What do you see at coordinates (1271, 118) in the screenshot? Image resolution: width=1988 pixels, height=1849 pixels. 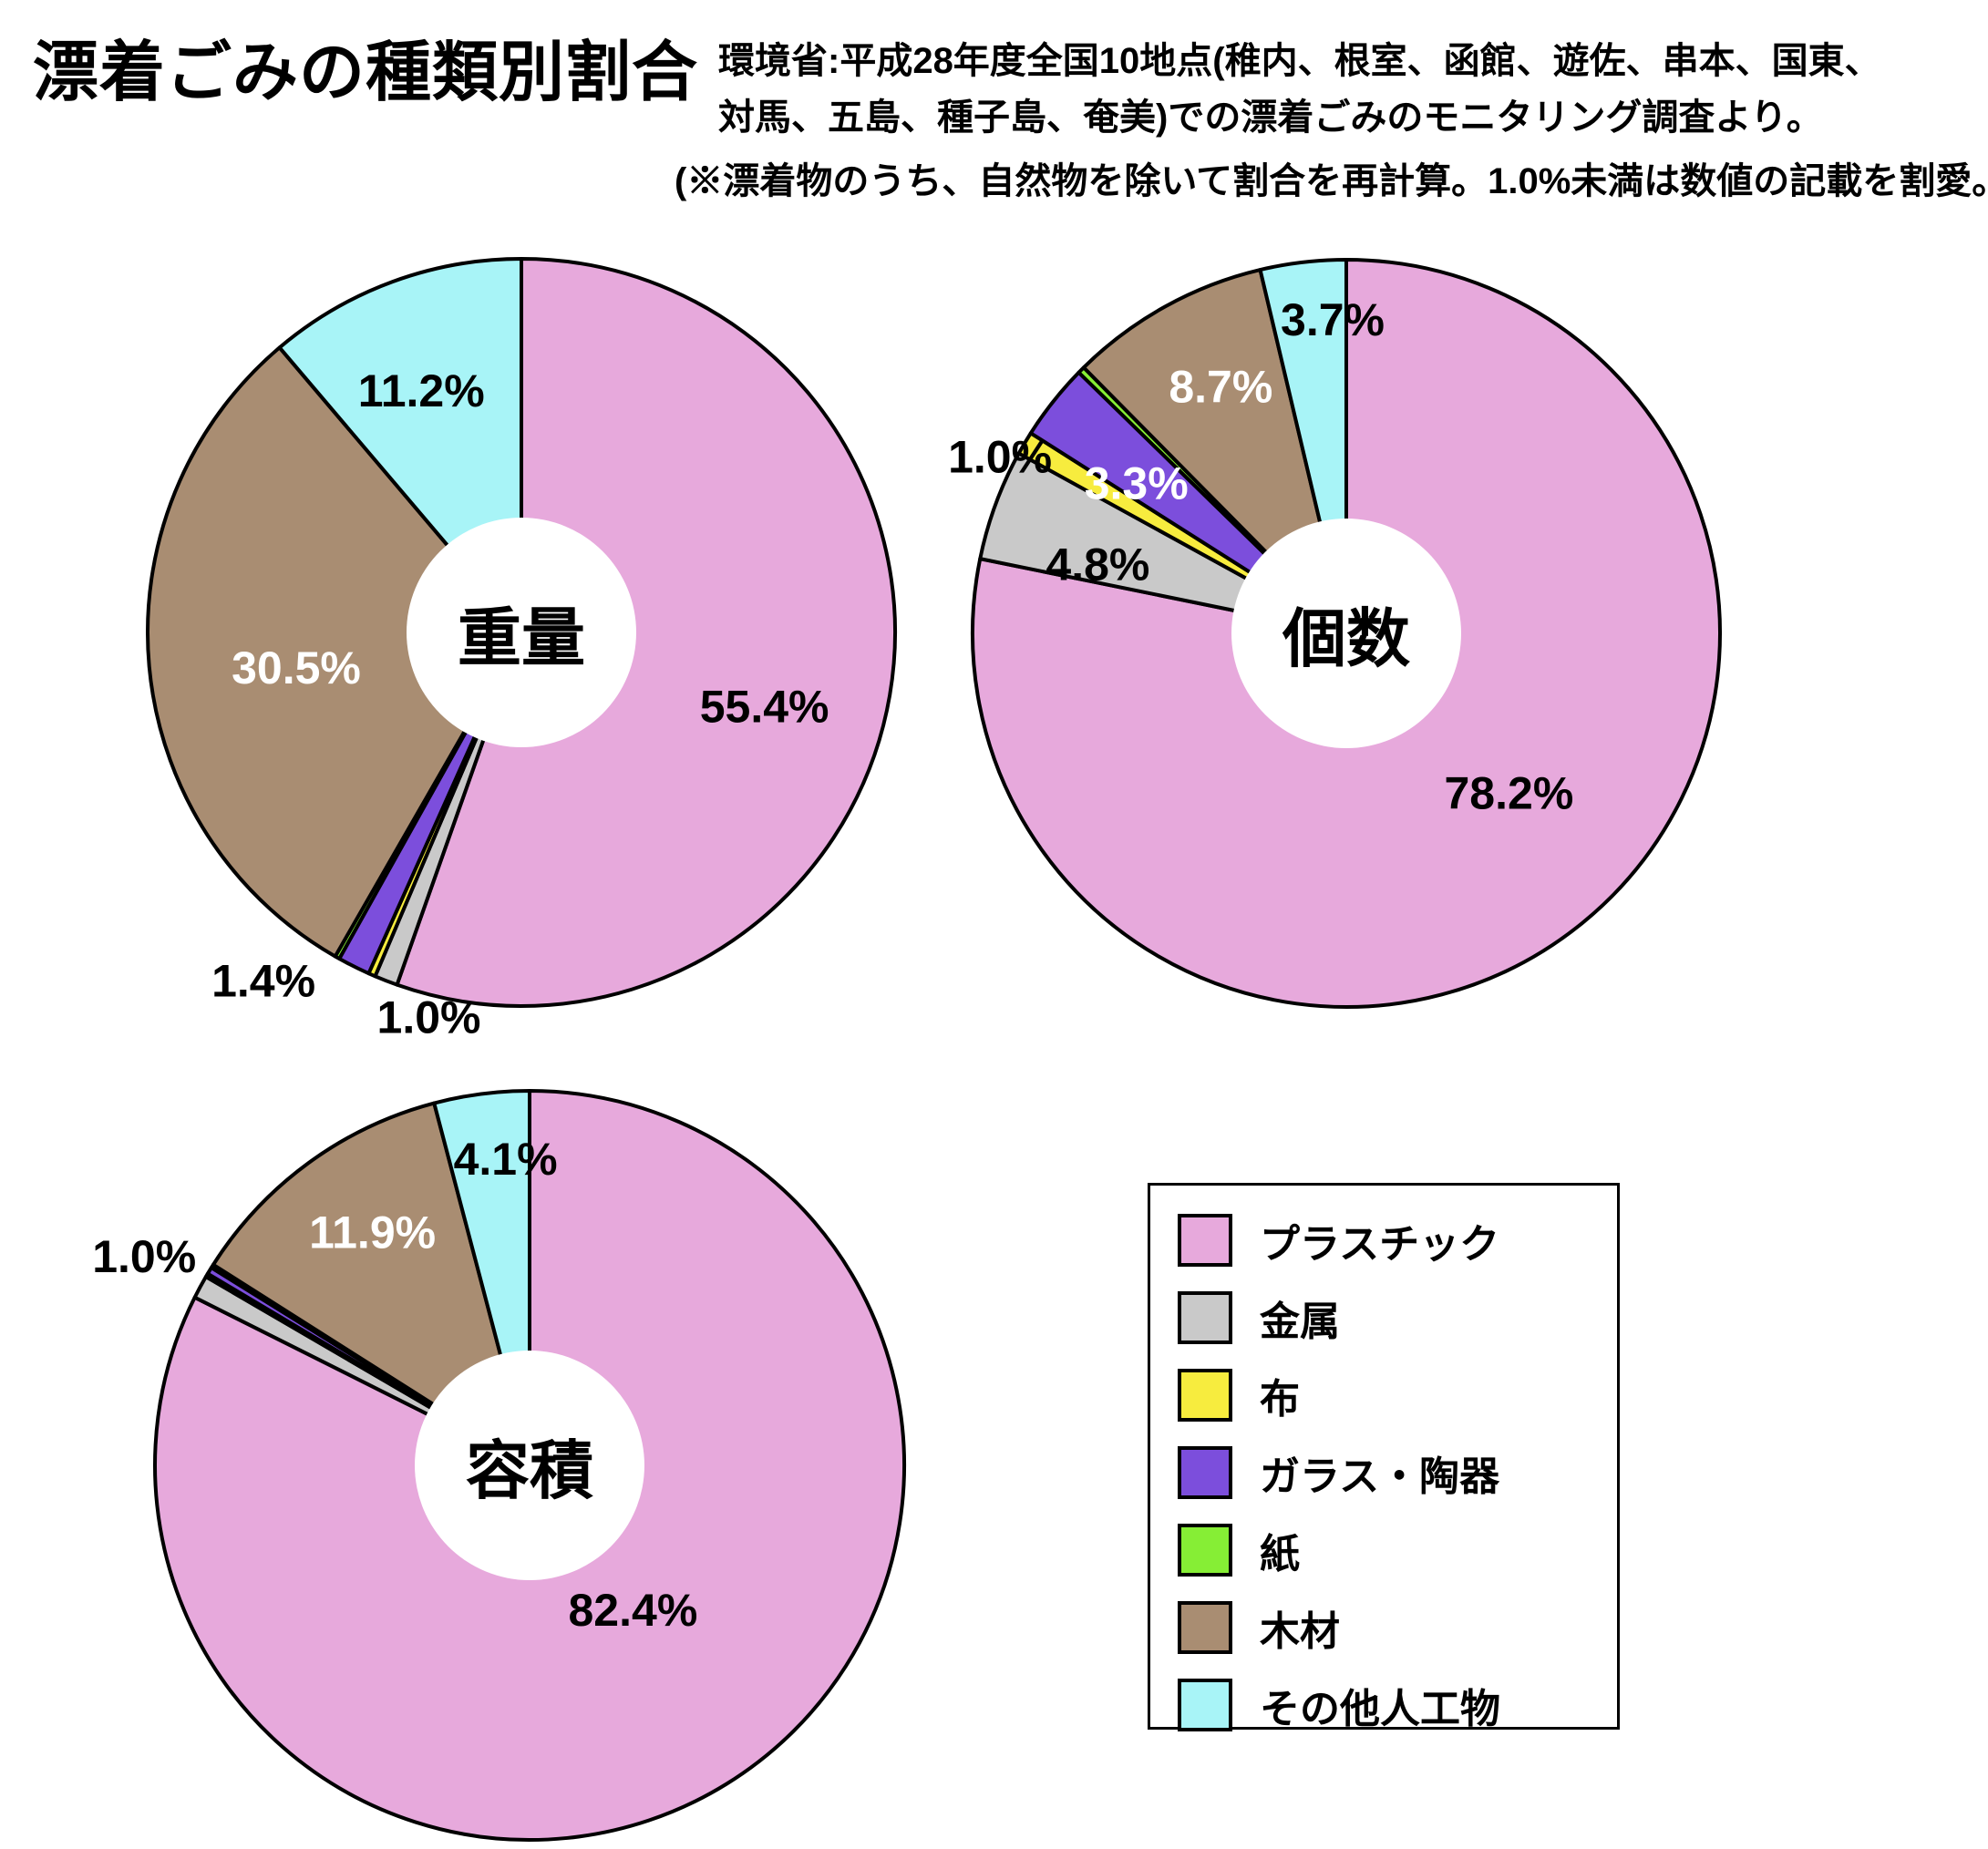 I see `source-note-line2: 対馬、五島、種子島、奄美)での漂着ごみのモニタリング調査より。` at bounding box center [1271, 118].